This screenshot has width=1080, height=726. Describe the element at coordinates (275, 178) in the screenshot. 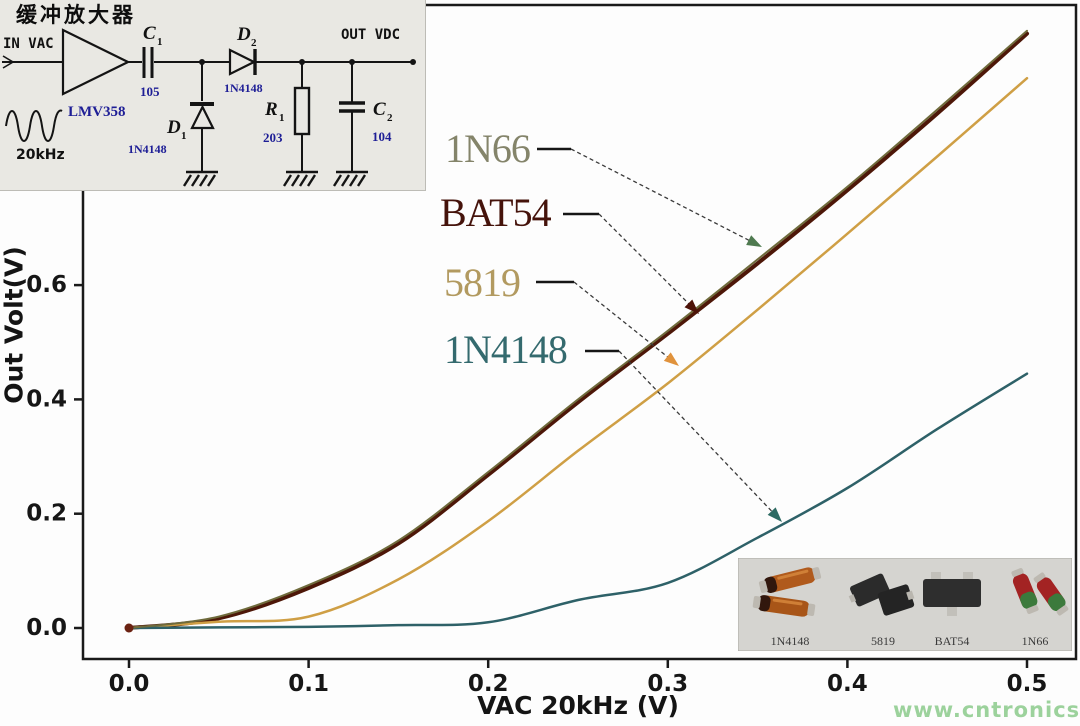

I see `ground-symbols` at that location.